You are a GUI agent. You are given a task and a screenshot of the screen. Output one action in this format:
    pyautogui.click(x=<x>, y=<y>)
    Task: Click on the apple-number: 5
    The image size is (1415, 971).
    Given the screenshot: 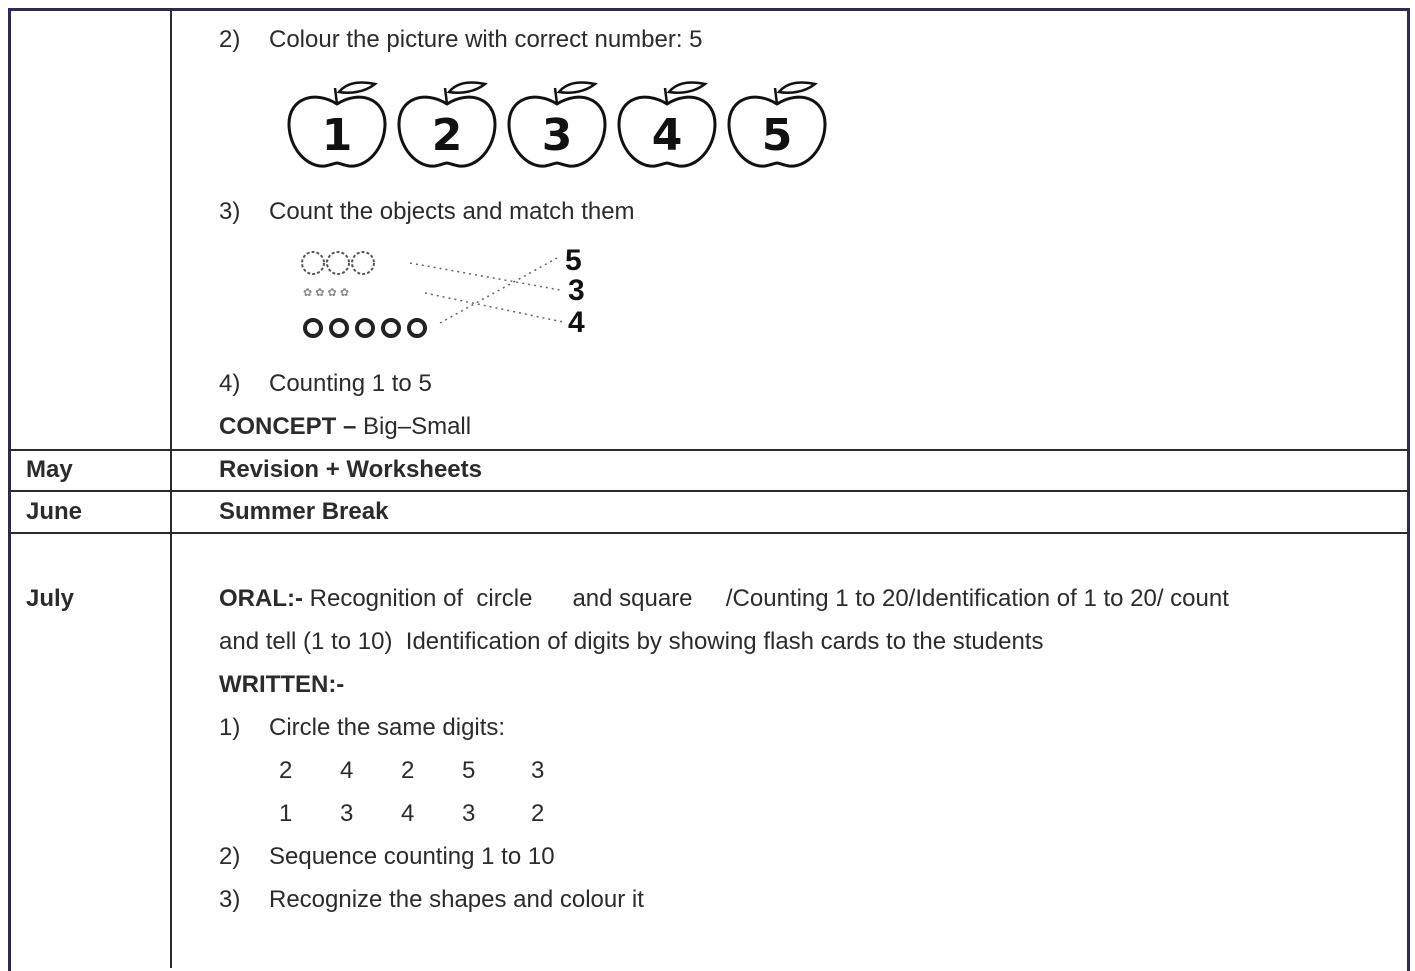 What is the action you would take?
    pyautogui.click(x=777, y=135)
    